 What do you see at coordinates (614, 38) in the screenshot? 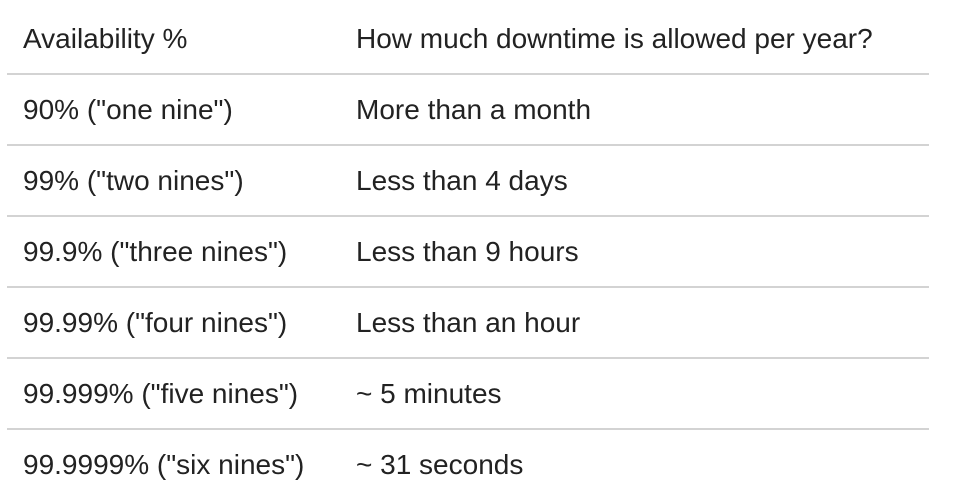
I see `header-downtime: How much downtime is allowed per year?` at bounding box center [614, 38].